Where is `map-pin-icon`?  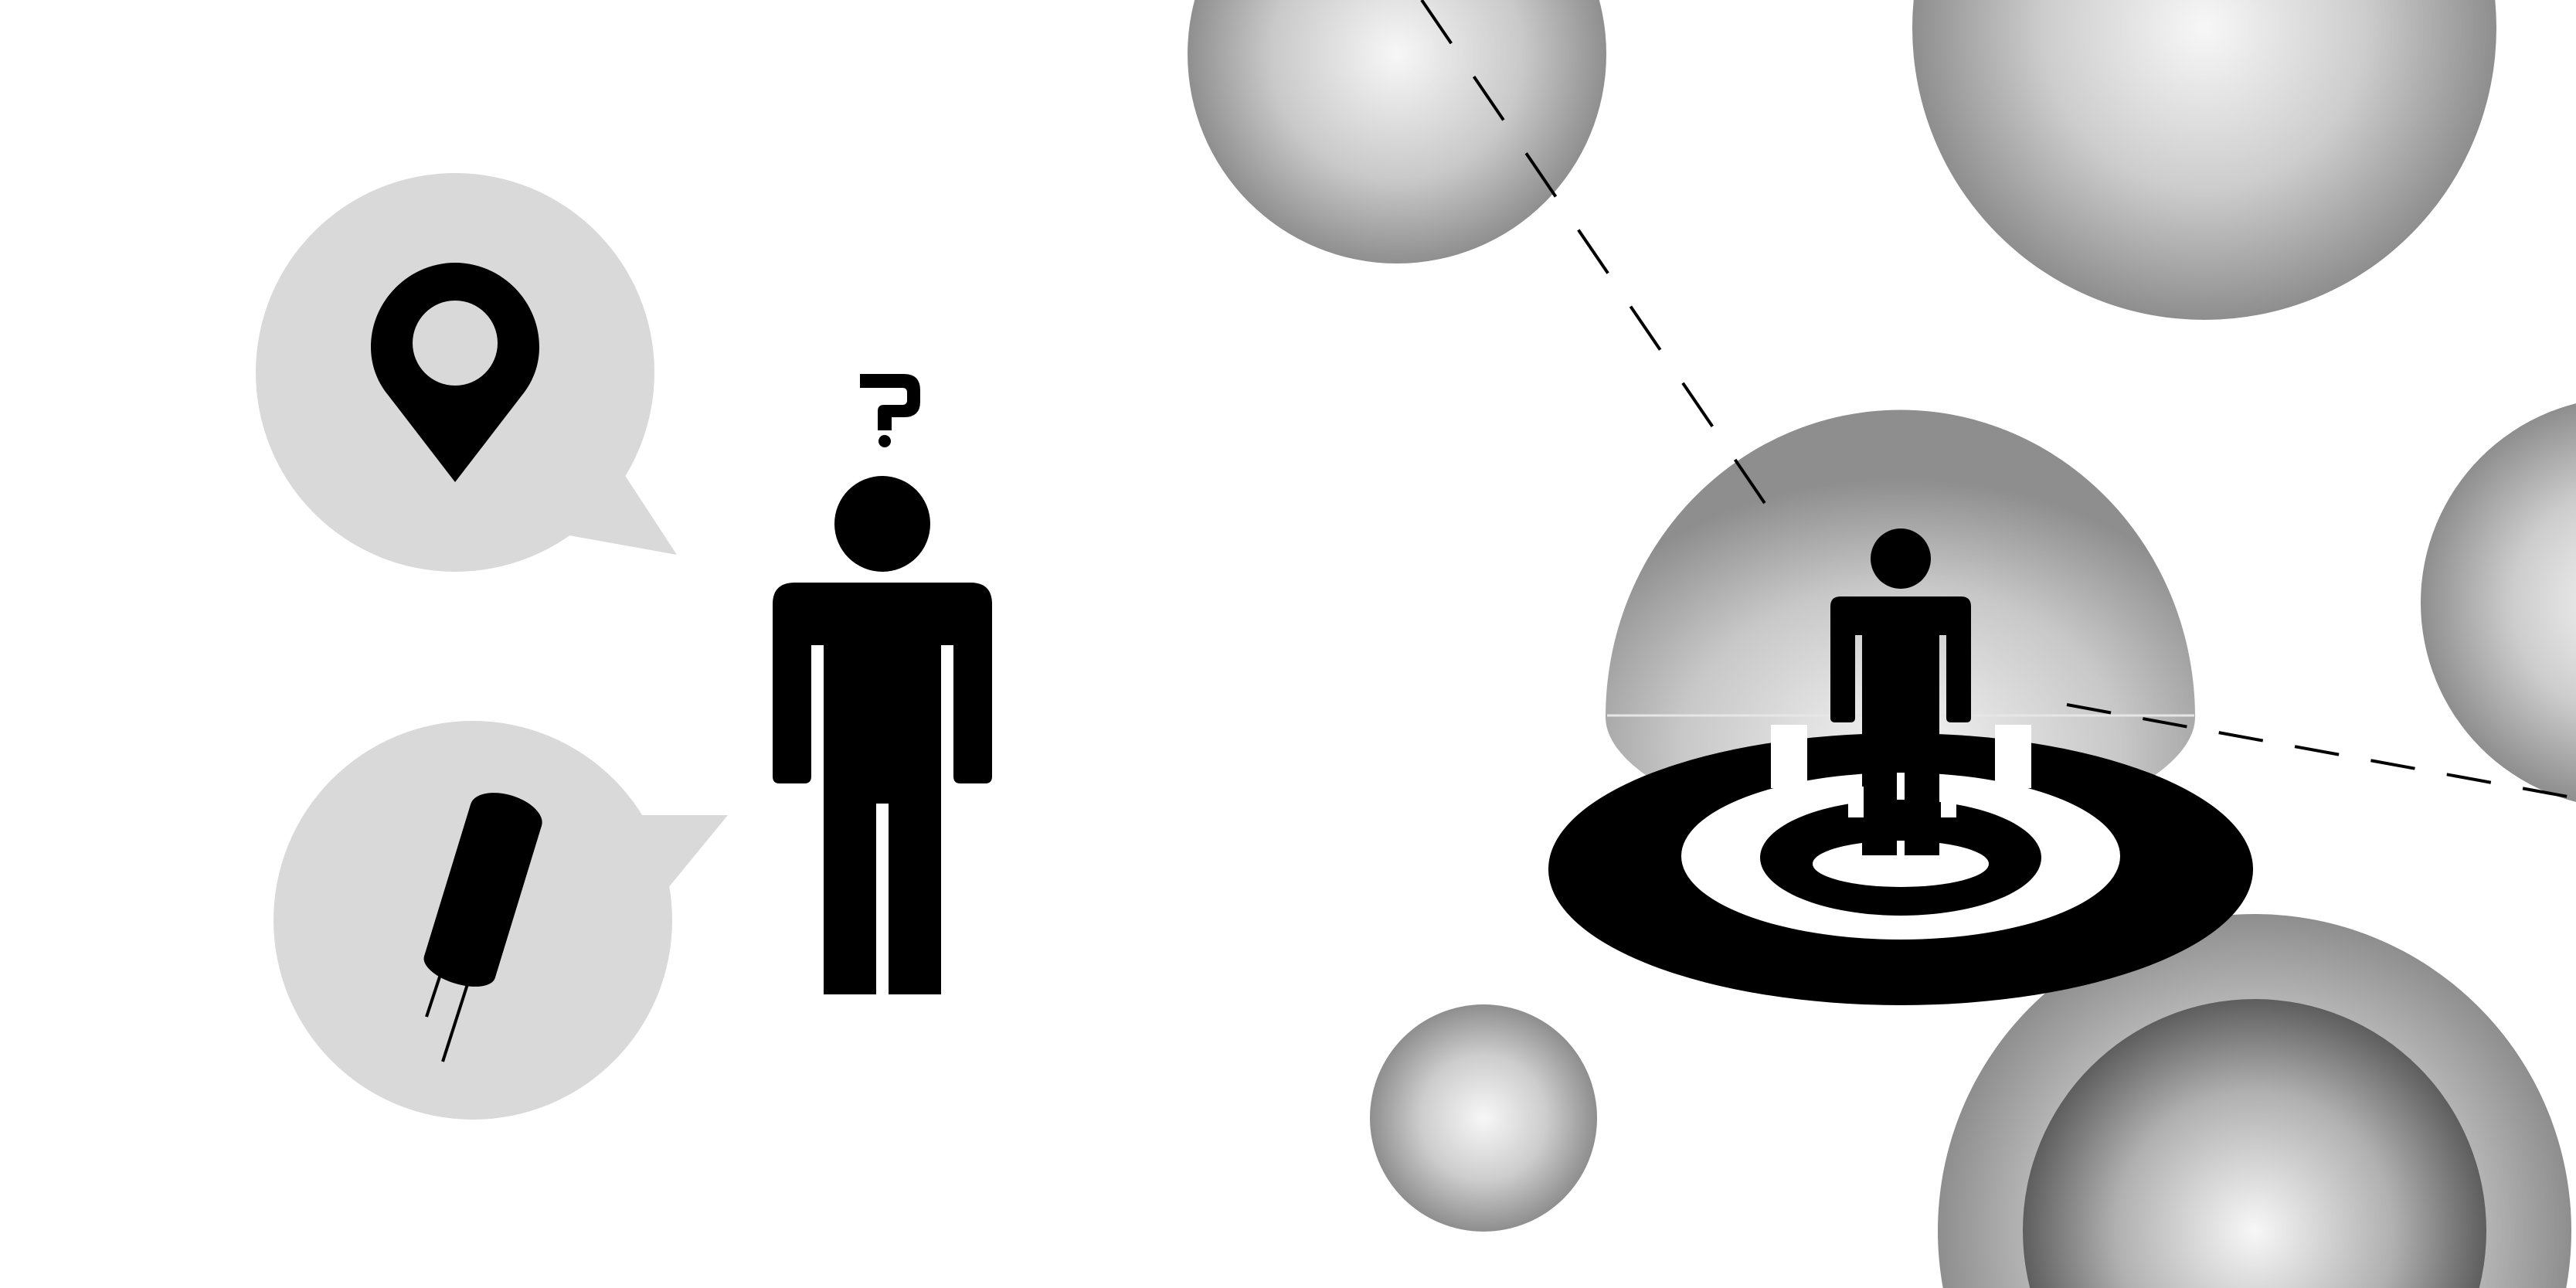
map-pin-icon is located at coordinates (455, 372).